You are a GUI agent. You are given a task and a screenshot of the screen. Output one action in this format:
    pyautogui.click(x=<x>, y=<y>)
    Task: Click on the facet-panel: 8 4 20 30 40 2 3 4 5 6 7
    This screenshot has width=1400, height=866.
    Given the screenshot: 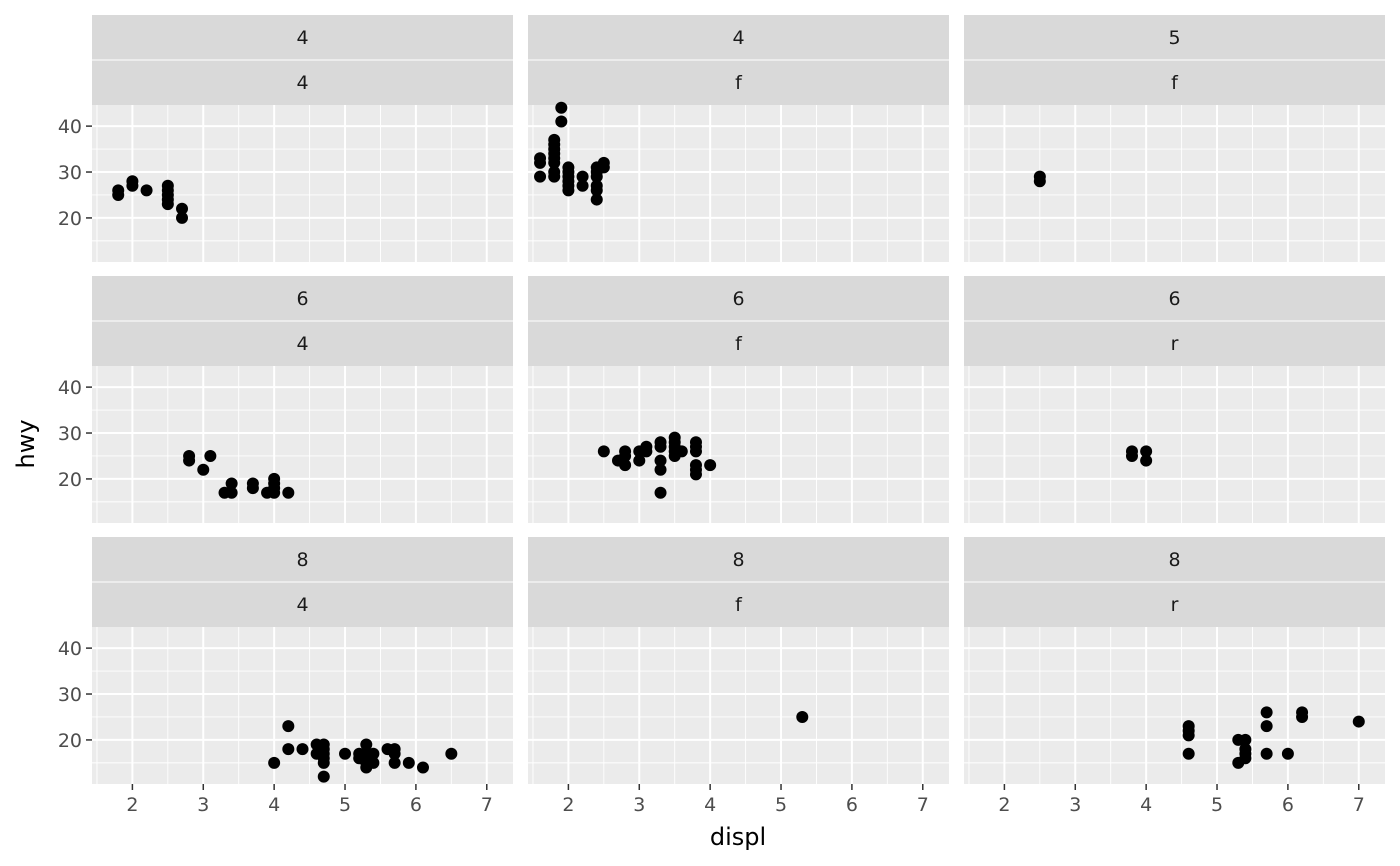 What is the action you would take?
    pyautogui.click(x=285, y=676)
    